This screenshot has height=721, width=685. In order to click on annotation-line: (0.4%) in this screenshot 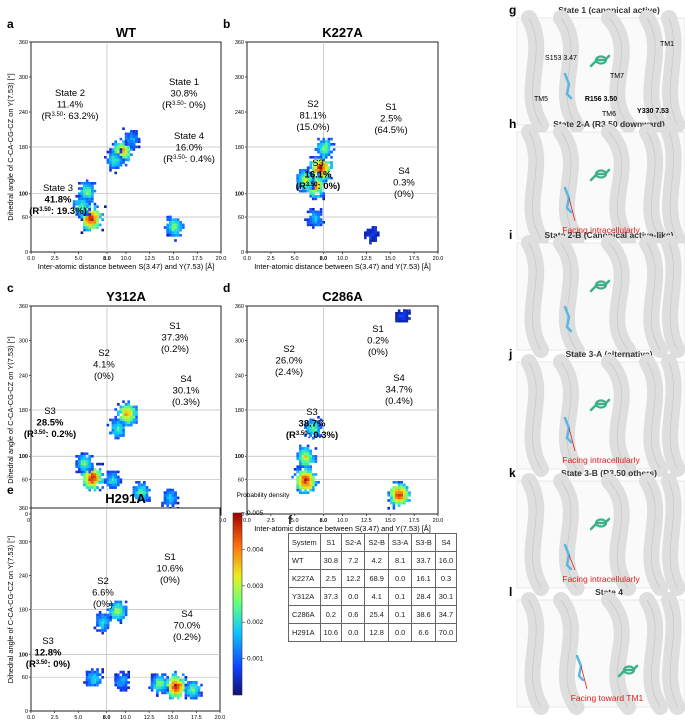, I will do `click(399, 401)`.